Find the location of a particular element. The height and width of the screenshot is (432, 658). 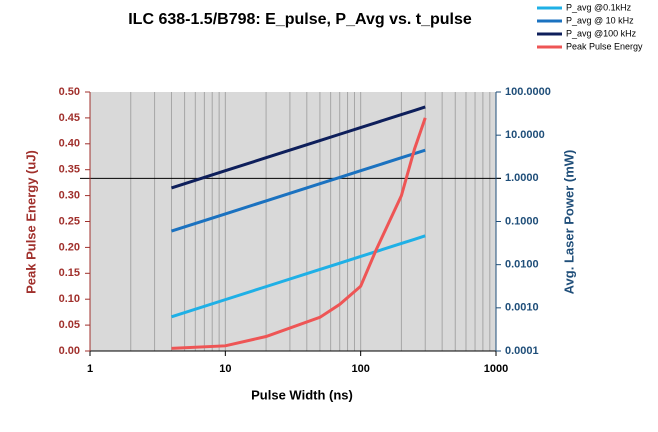

legend-label: P_avg @ 10 kHz is located at coordinates (600, 20).